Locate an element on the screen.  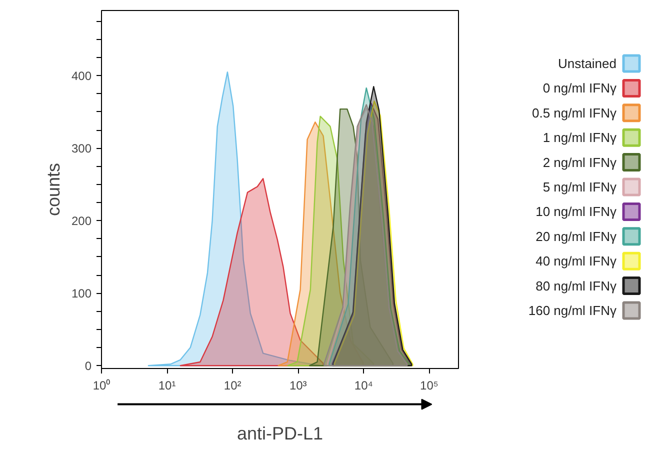
y-tick-label: 400 is located at coordinates (81, 76).